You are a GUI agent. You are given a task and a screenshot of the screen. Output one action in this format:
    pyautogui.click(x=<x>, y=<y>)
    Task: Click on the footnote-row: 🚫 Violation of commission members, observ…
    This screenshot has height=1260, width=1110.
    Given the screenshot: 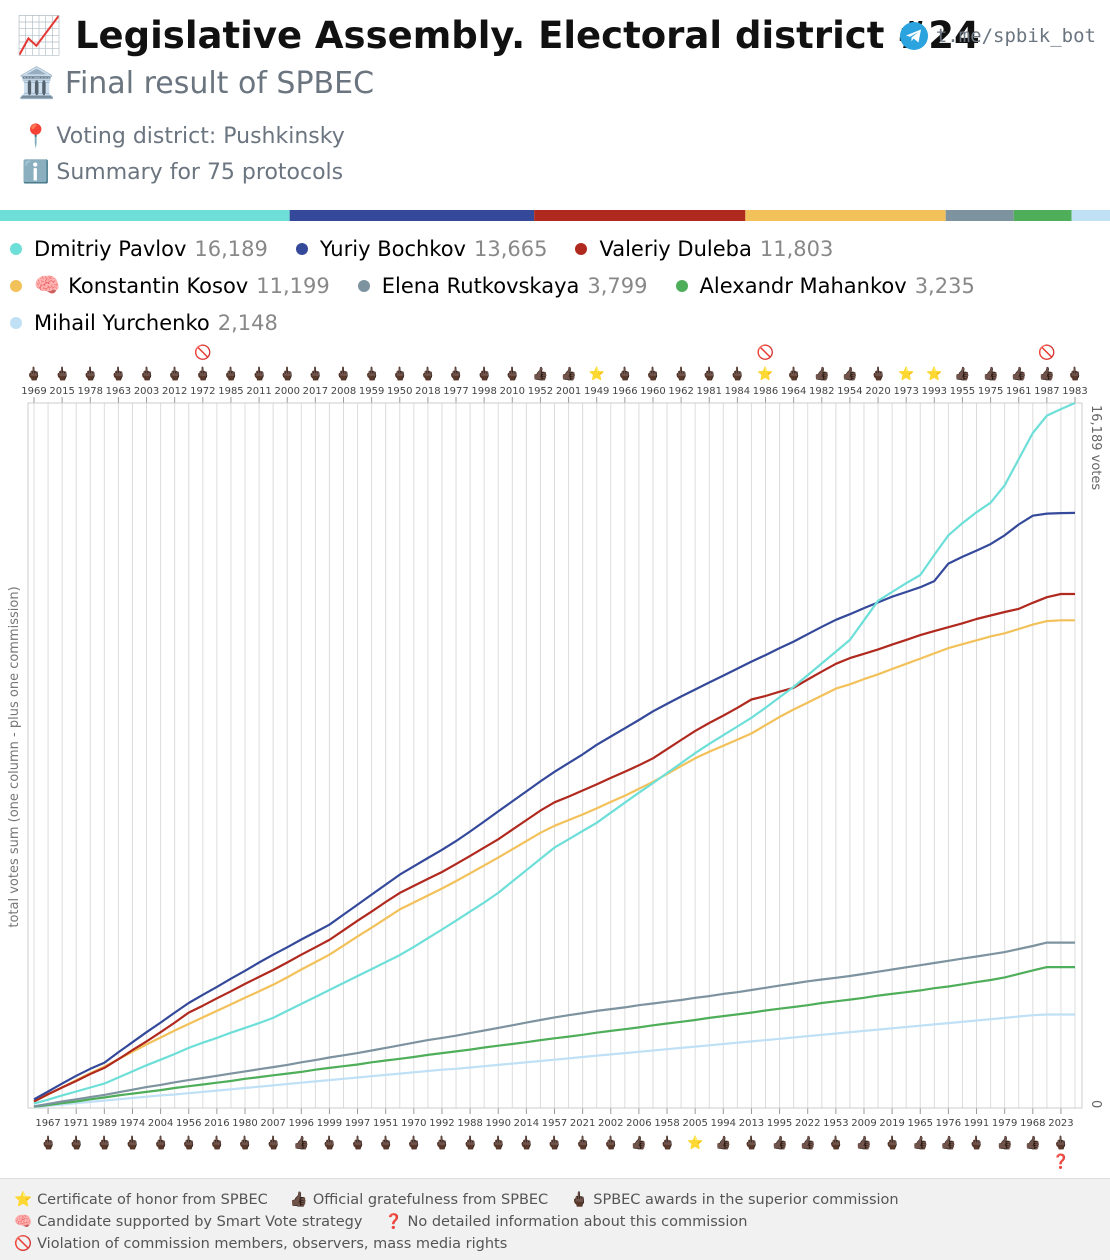 What is the action you would take?
    pyautogui.click(x=562, y=1244)
    